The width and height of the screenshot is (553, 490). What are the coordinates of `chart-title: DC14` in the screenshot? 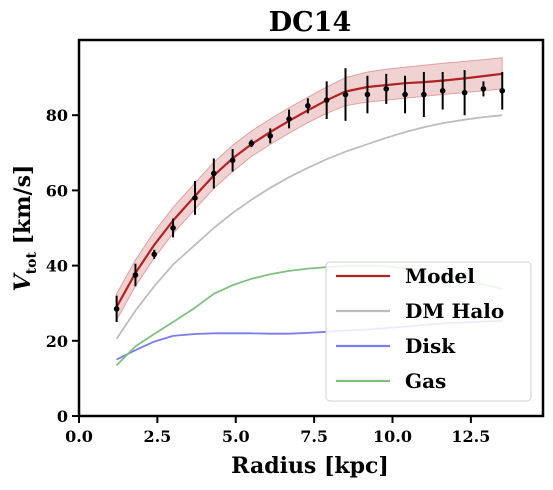 It's located at (310, 22).